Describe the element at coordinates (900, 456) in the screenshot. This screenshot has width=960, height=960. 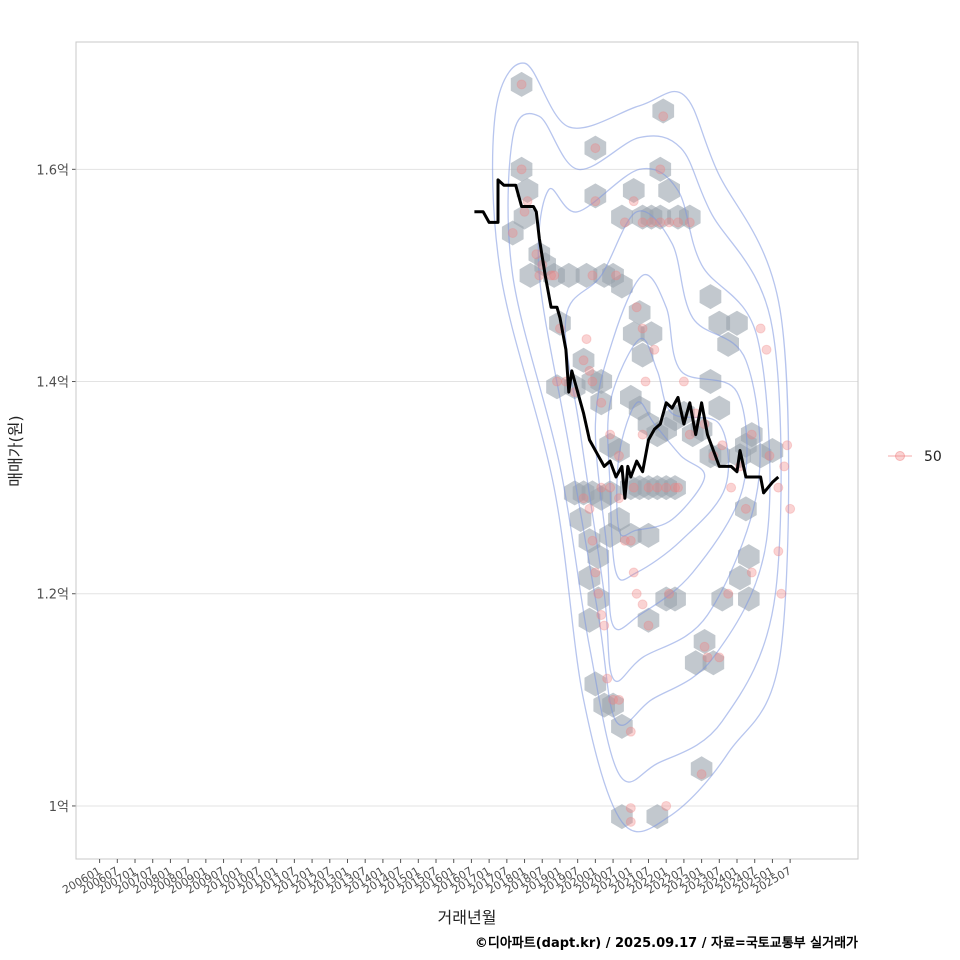
I see `legend-point-icon` at that location.